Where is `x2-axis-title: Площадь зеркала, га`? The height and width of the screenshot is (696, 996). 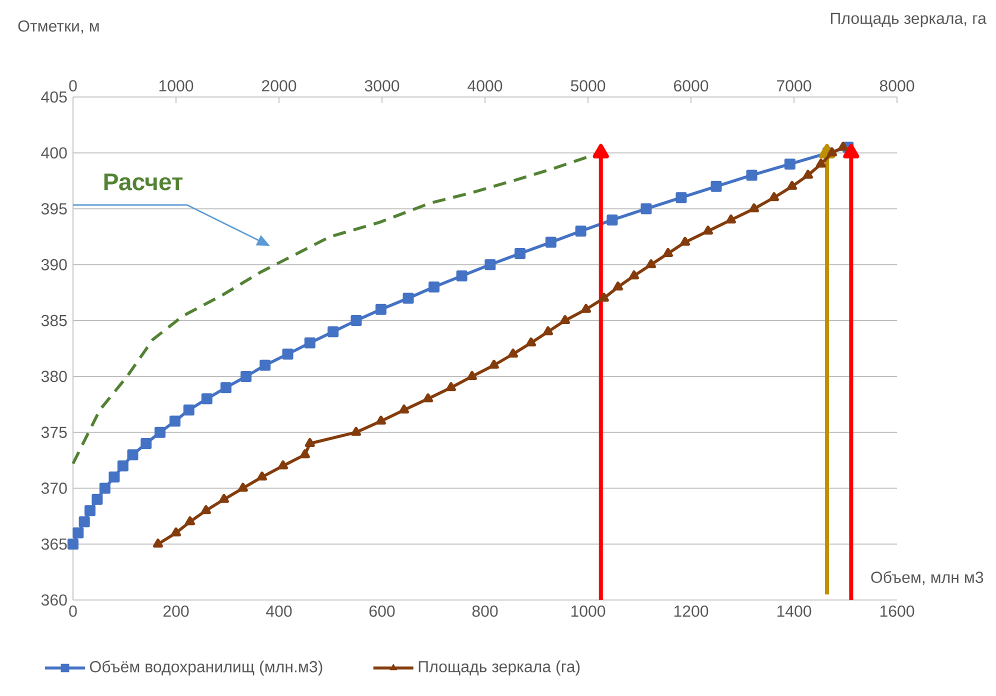
x2-axis-title: Площадь зеркала, га is located at coordinates (908, 20).